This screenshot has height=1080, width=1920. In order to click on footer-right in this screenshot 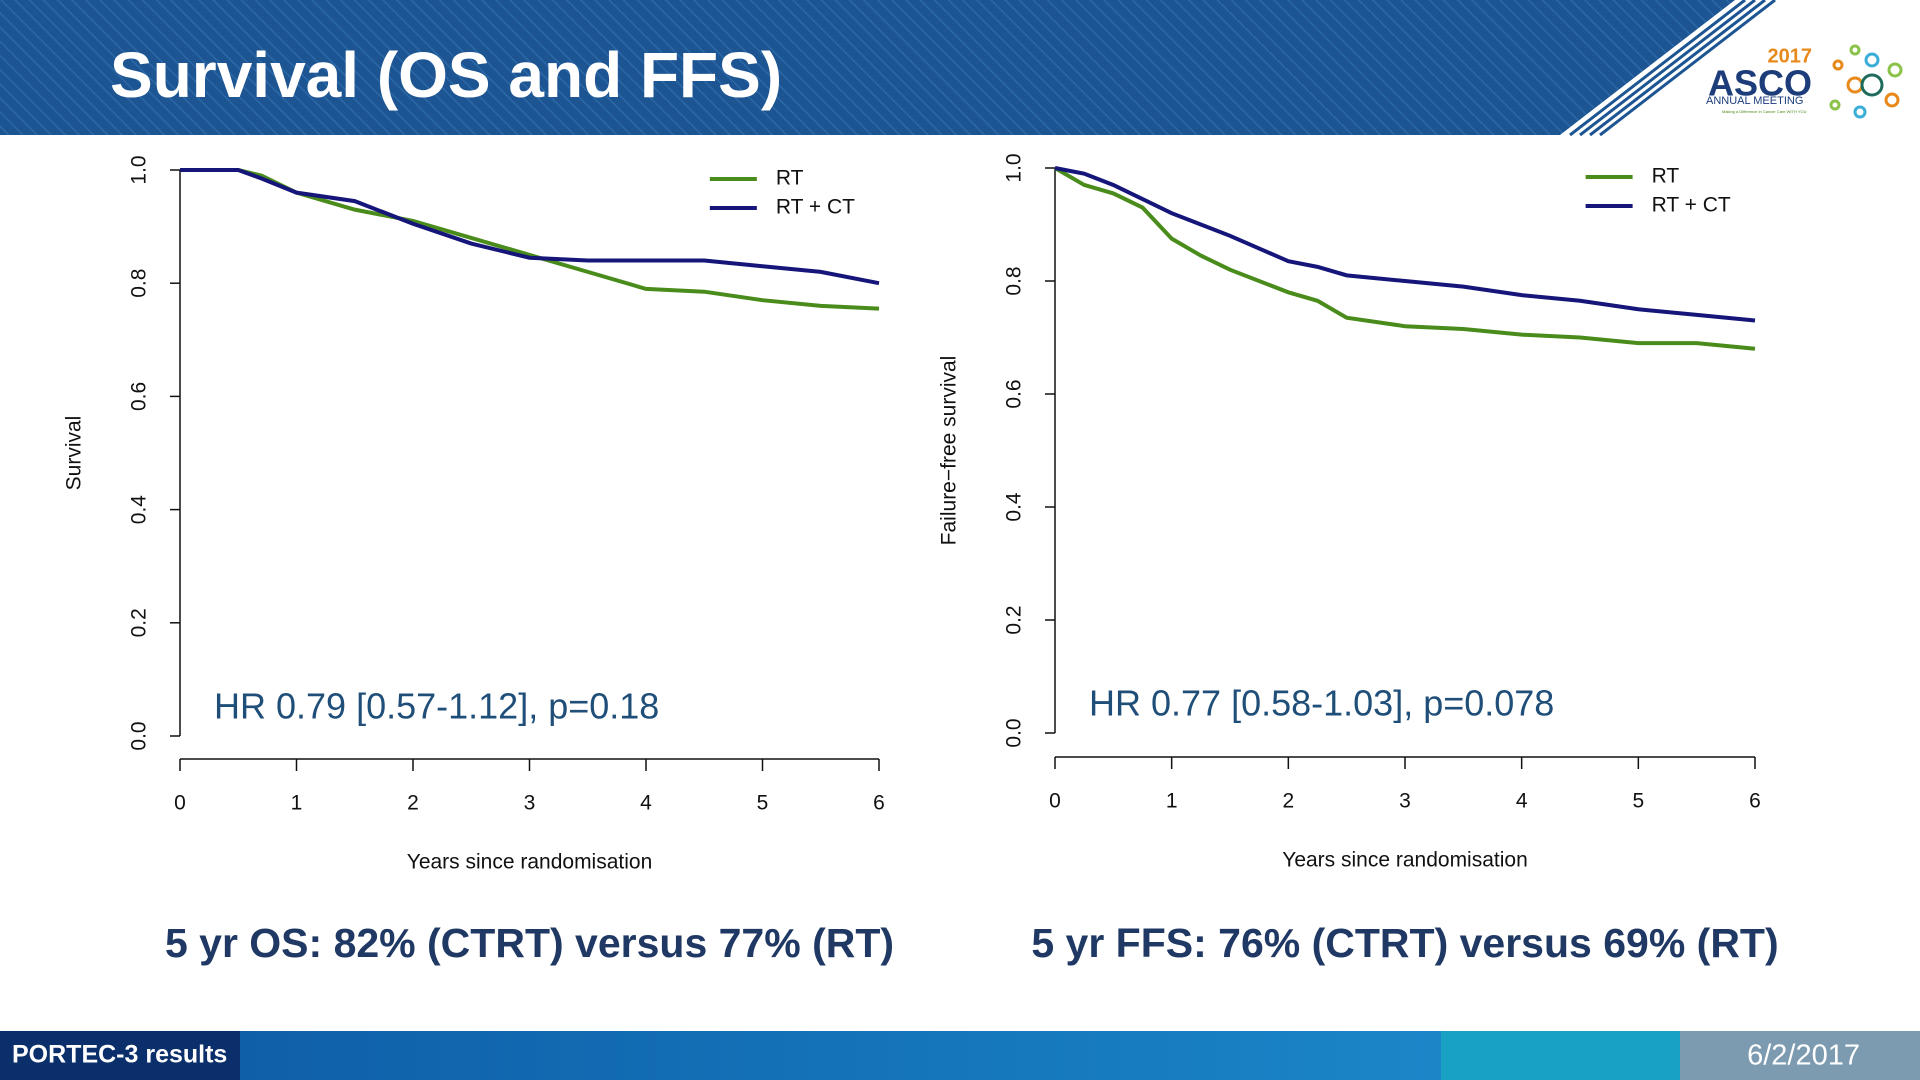, I will do `click(1800, 1055)`.